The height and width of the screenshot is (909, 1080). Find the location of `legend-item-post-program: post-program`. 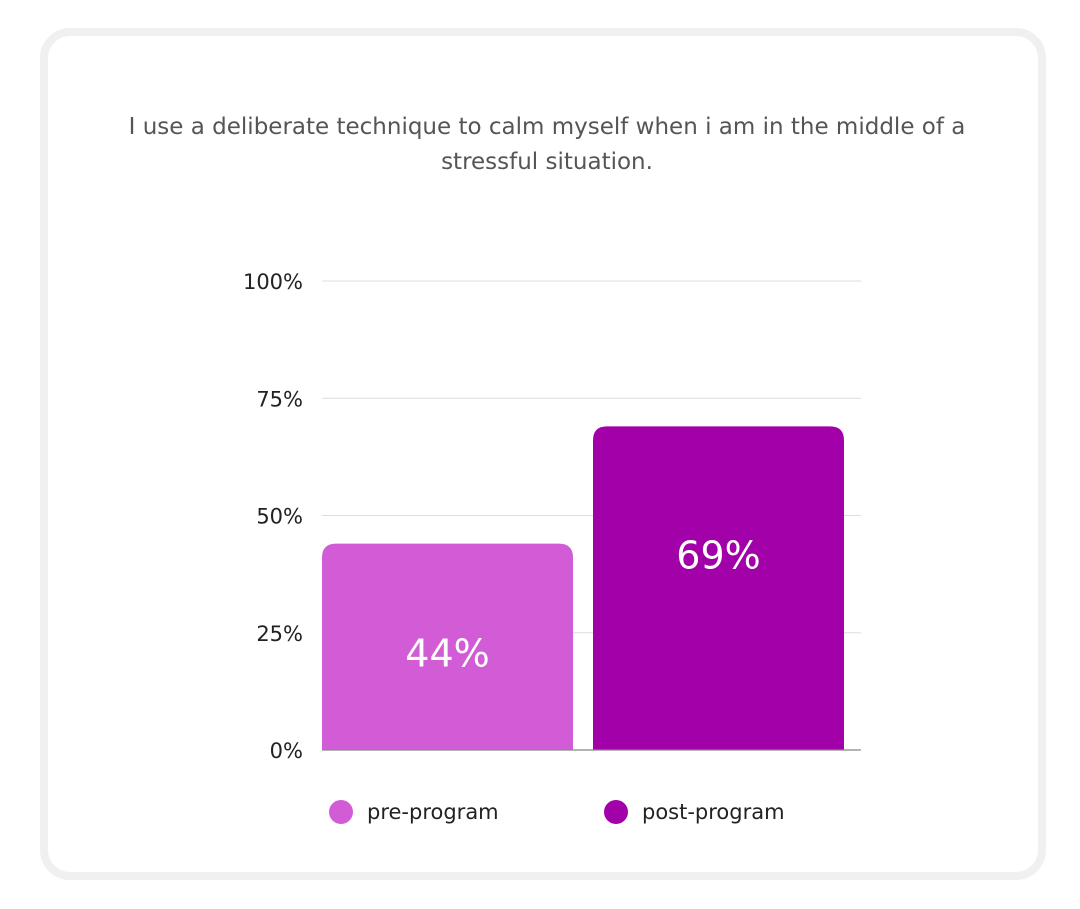

legend-item-post-program: post-program is located at coordinates (694, 812).